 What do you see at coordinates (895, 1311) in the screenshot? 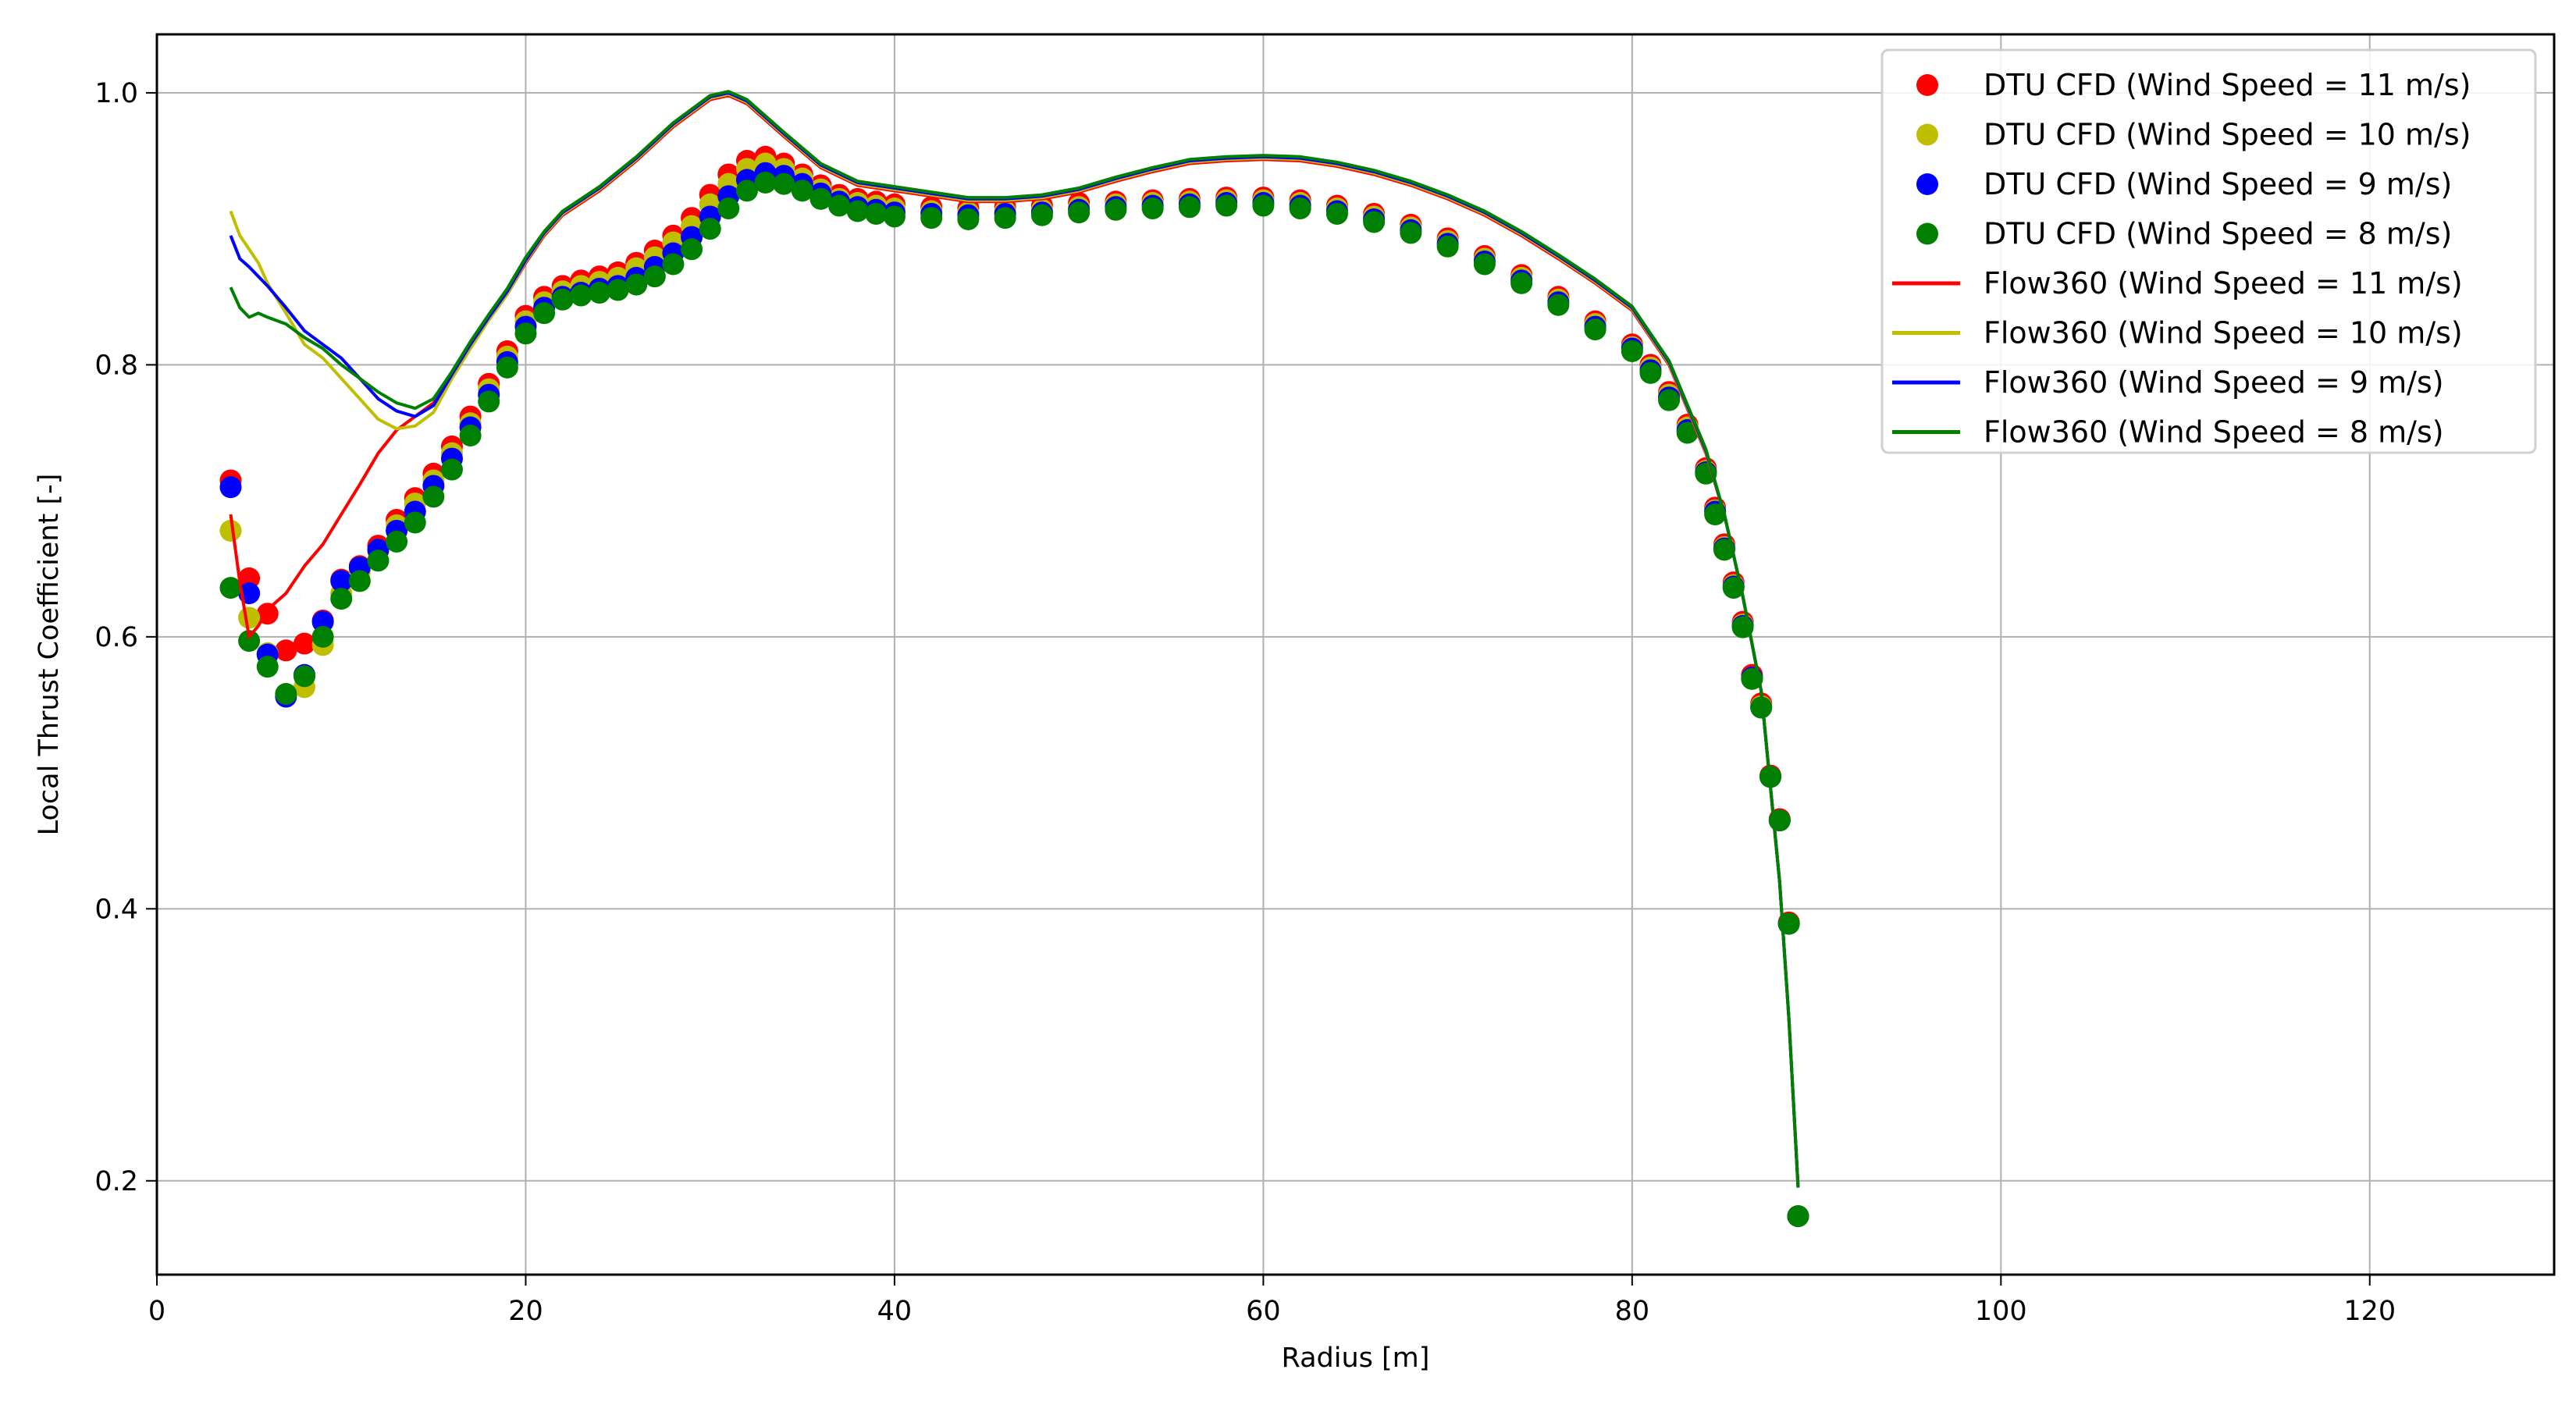
I see `x-tick-label: 40` at bounding box center [895, 1311].